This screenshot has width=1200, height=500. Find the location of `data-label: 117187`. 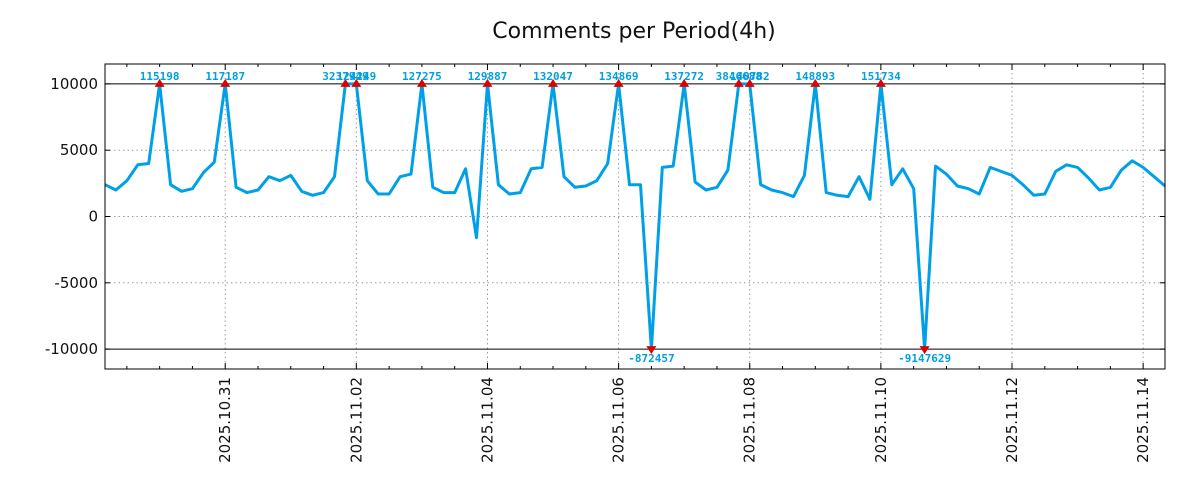

data-label: 117187 is located at coordinates (225, 76).